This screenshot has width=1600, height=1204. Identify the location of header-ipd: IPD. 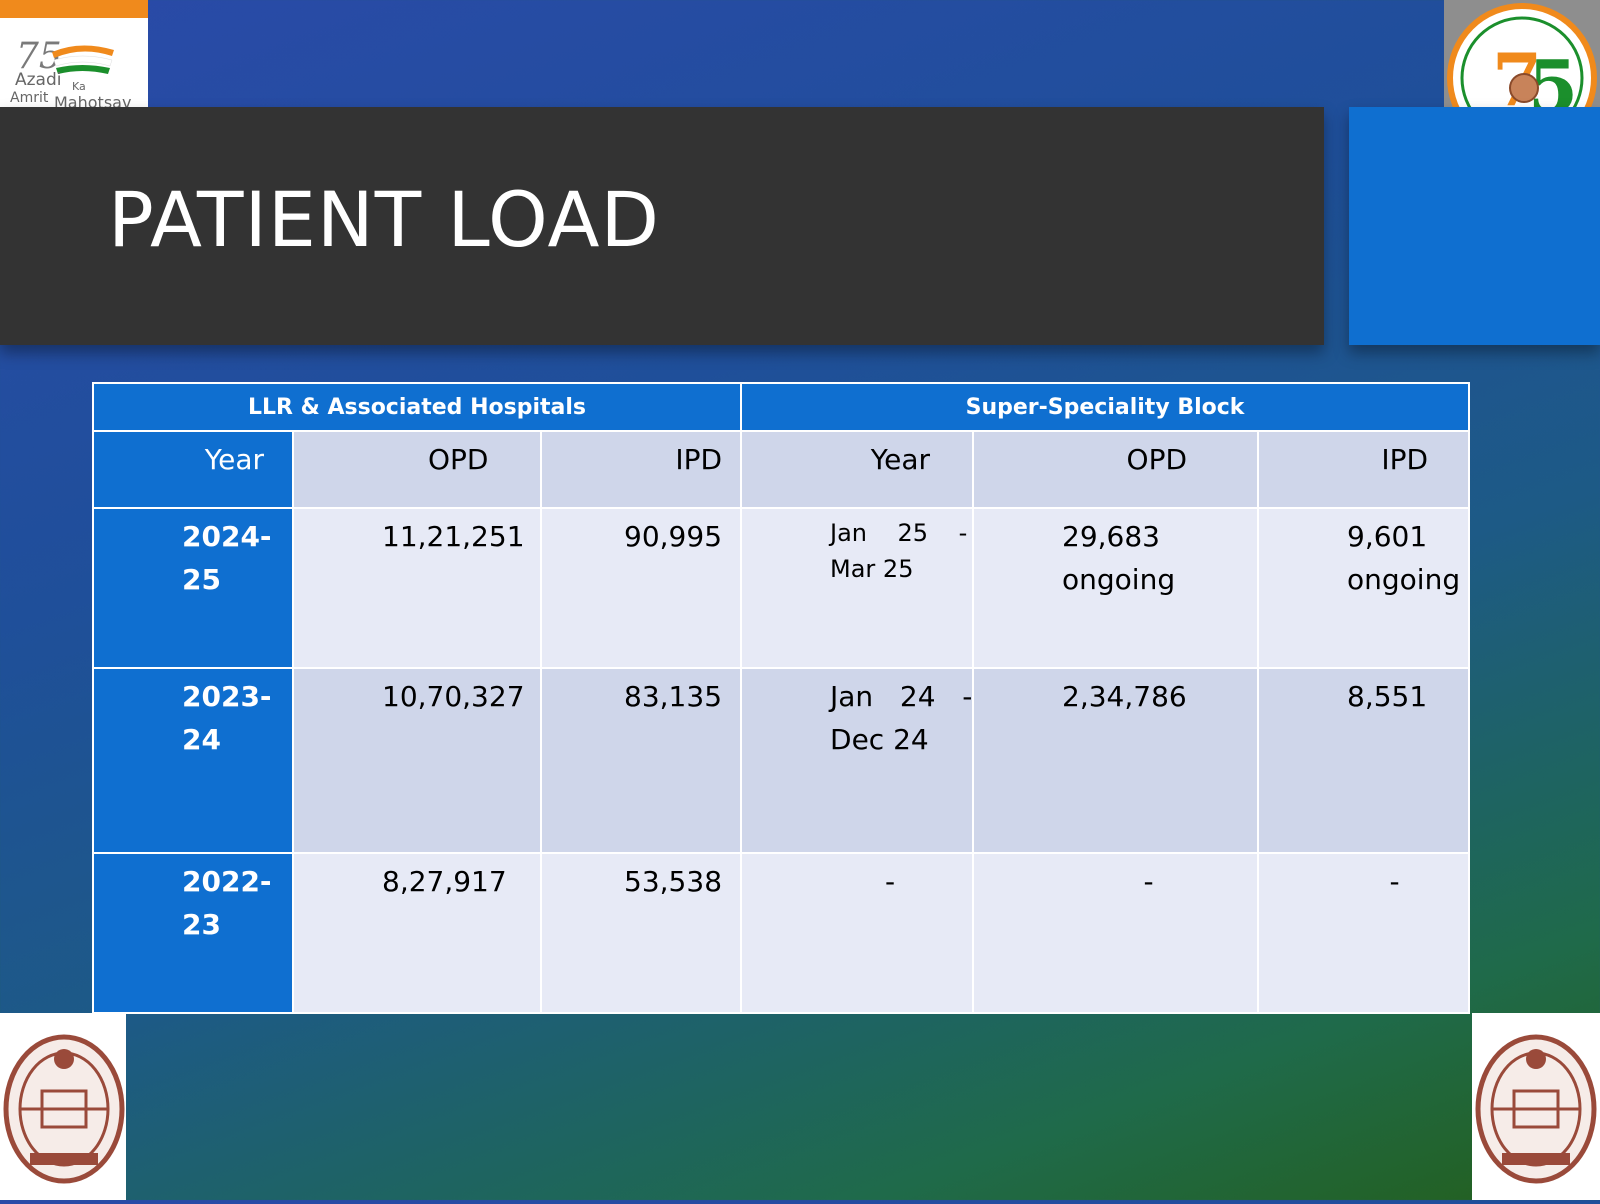
(641, 470).